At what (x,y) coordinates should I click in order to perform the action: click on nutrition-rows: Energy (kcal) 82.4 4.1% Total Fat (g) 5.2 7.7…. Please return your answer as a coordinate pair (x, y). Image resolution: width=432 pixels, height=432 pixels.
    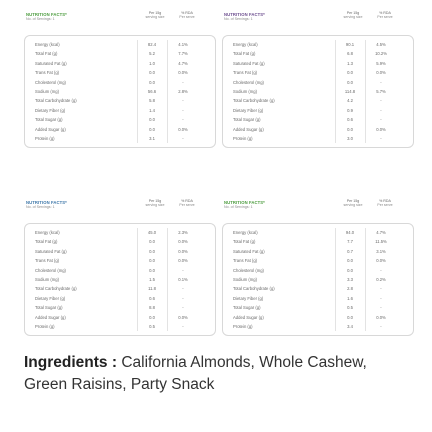
    Looking at the image, I should click on (122, 91).